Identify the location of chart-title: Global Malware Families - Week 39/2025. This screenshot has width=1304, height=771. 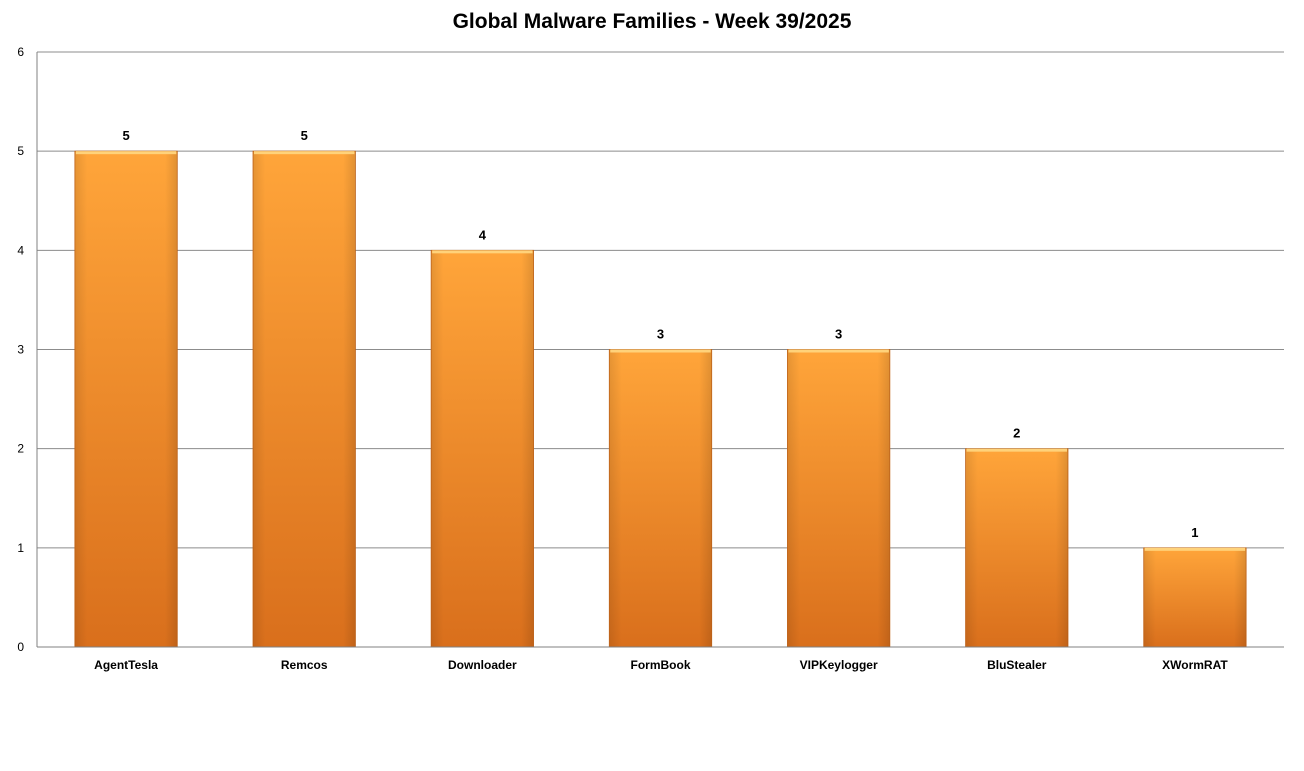
(652, 21).